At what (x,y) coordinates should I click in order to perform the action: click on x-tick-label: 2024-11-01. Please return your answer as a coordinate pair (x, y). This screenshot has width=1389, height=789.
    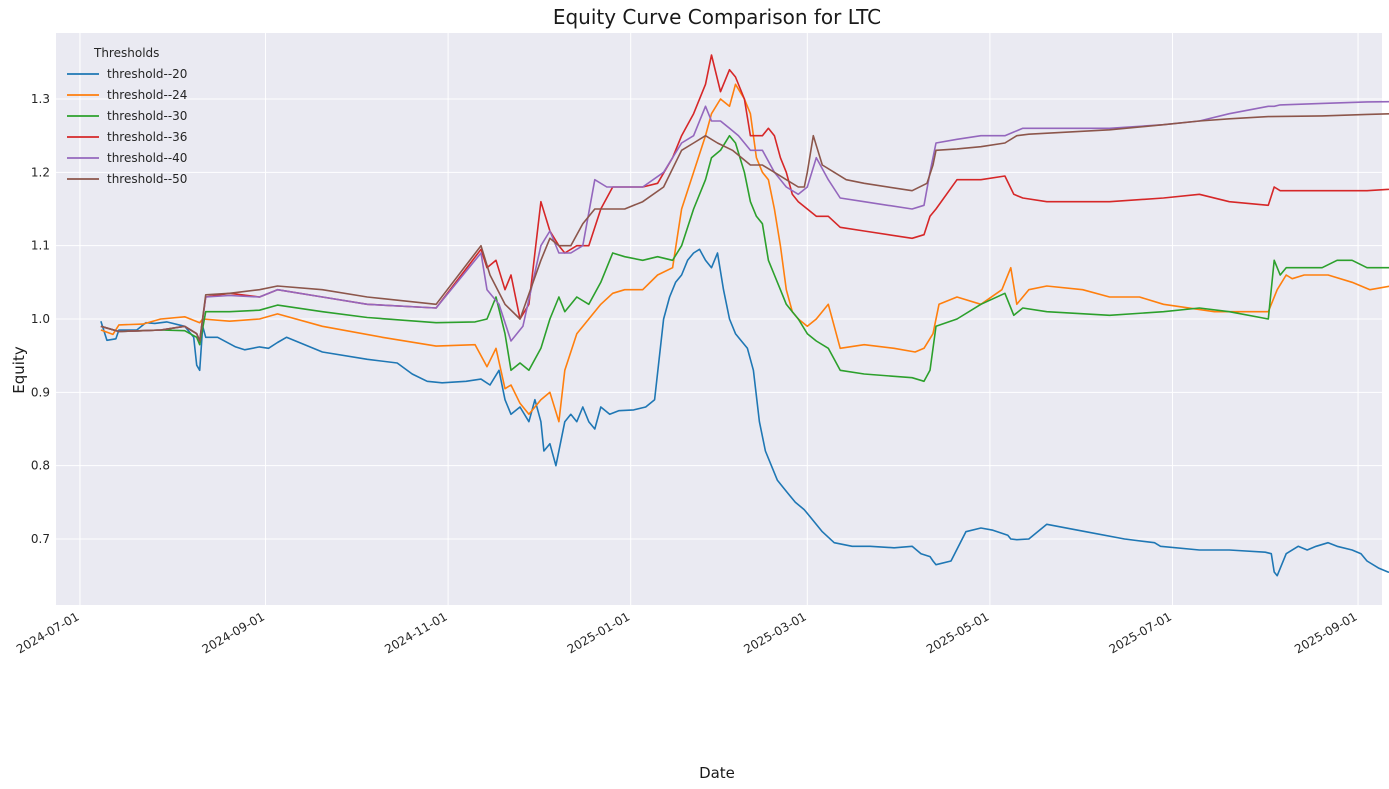
    Looking at the image, I should click on (415, 632).